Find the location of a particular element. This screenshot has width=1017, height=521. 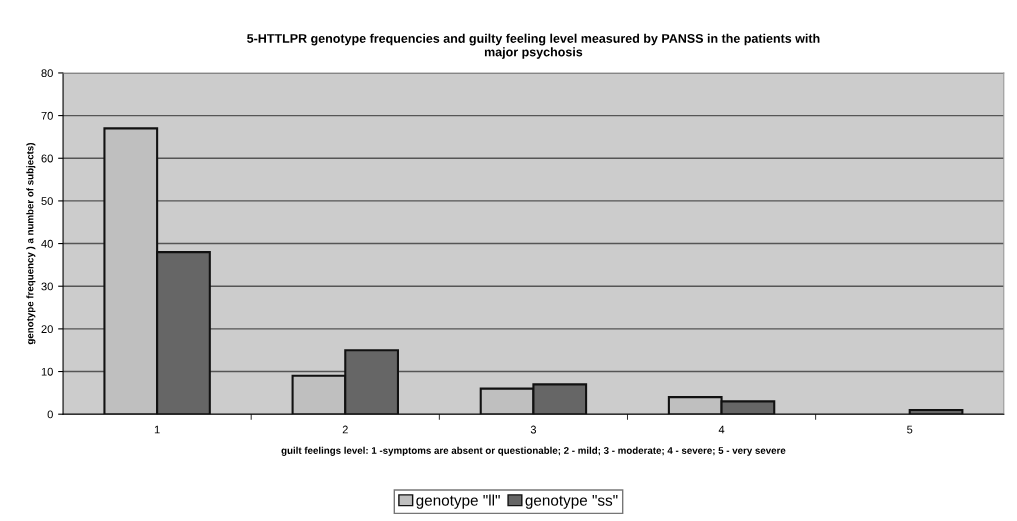

bar is located at coordinates (936, 411).